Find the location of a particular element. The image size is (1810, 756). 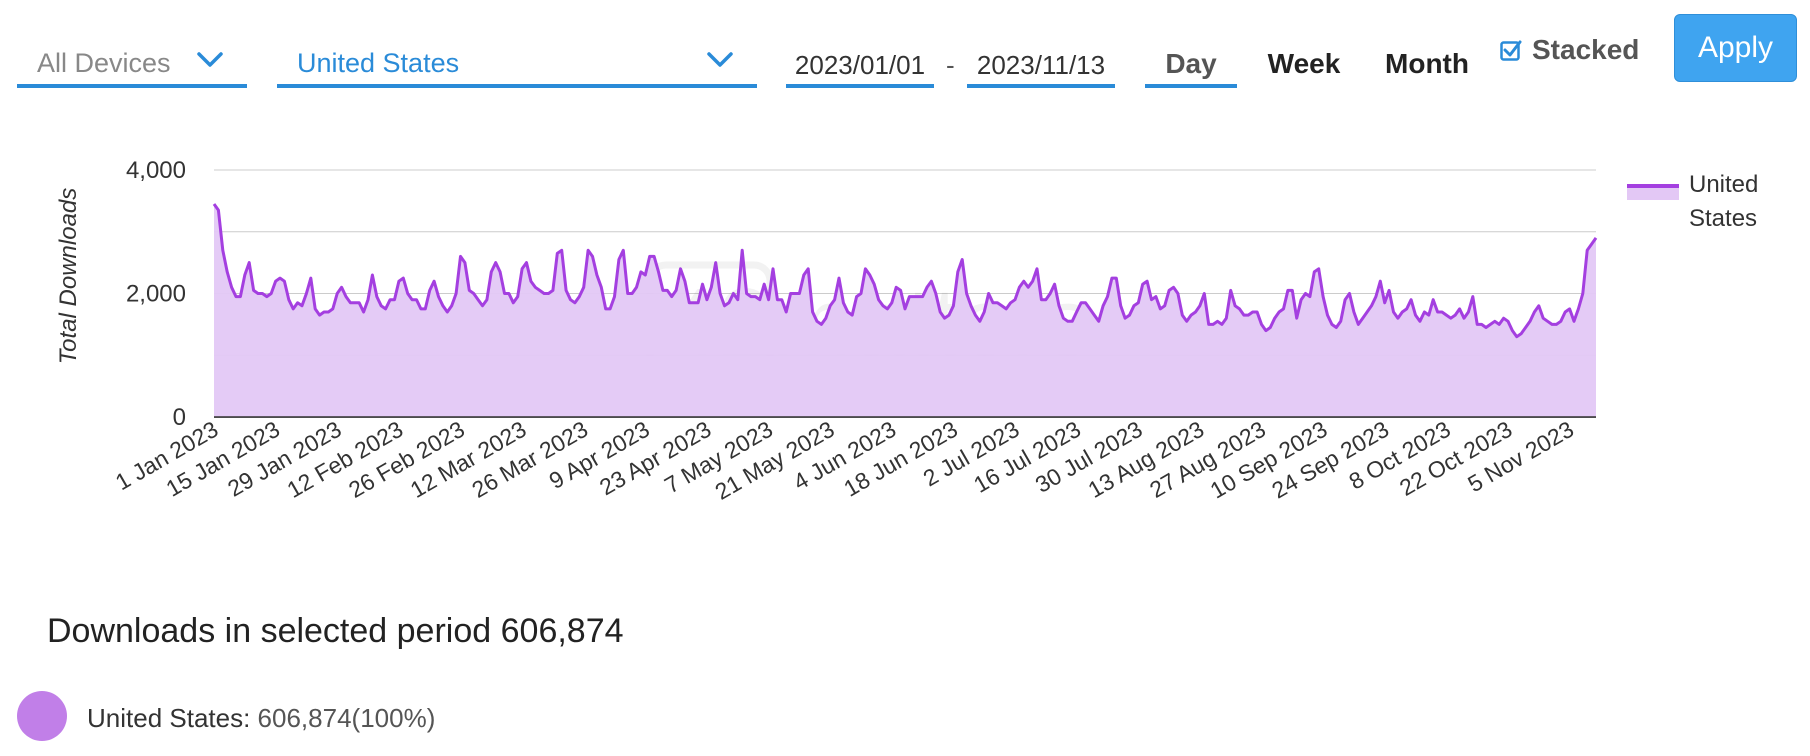

stacked-label: Stacked is located at coordinates (1586, 49).